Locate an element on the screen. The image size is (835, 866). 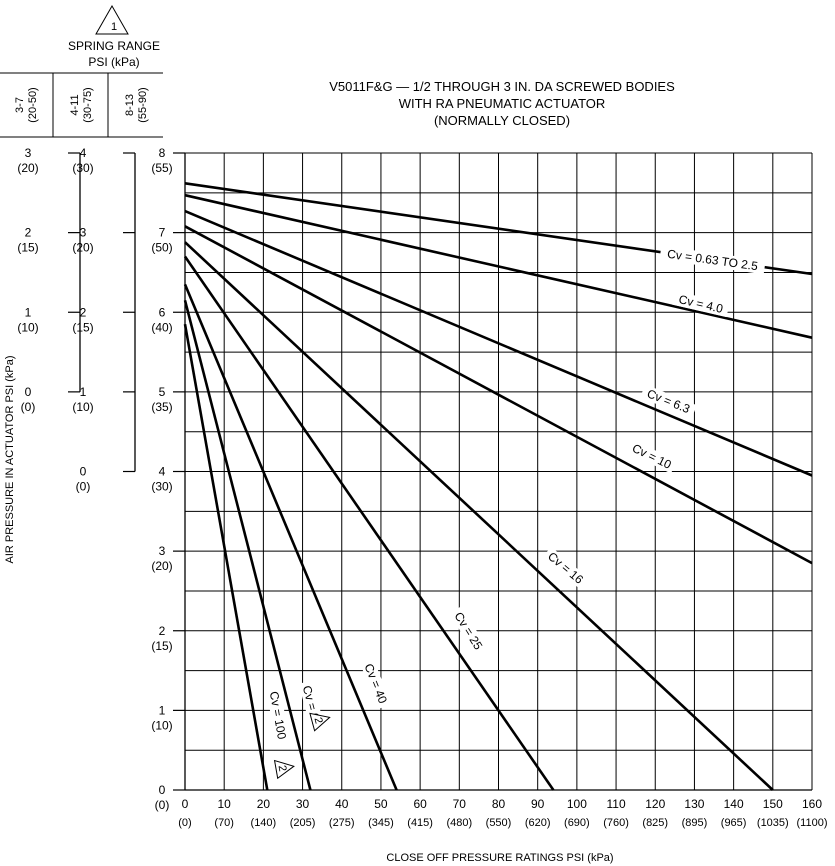
spring-scale-tick-kpa: (55) is located at coordinates (161, 168).